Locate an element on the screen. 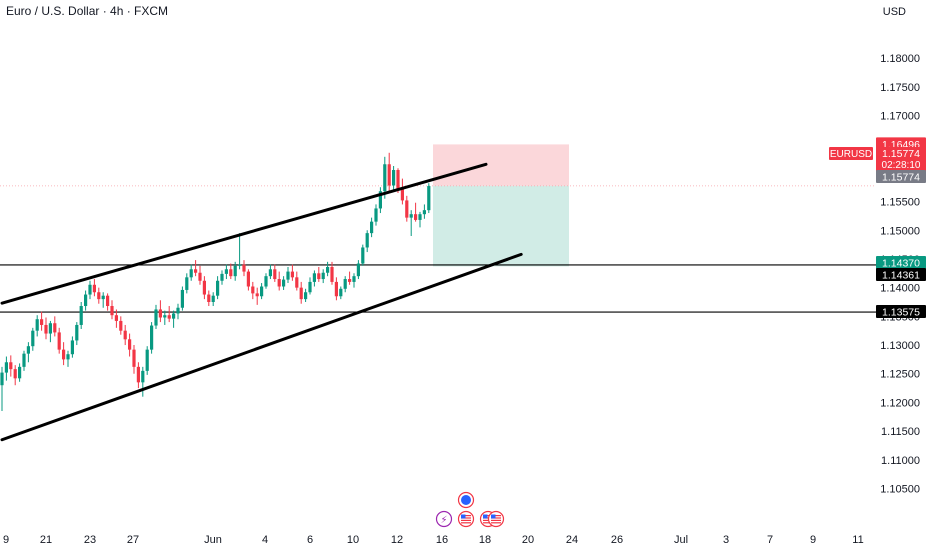 Image resolution: width=932 pixels, height=550 pixels. support-2-price-label-text: 1.13575 is located at coordinates (901, 313).